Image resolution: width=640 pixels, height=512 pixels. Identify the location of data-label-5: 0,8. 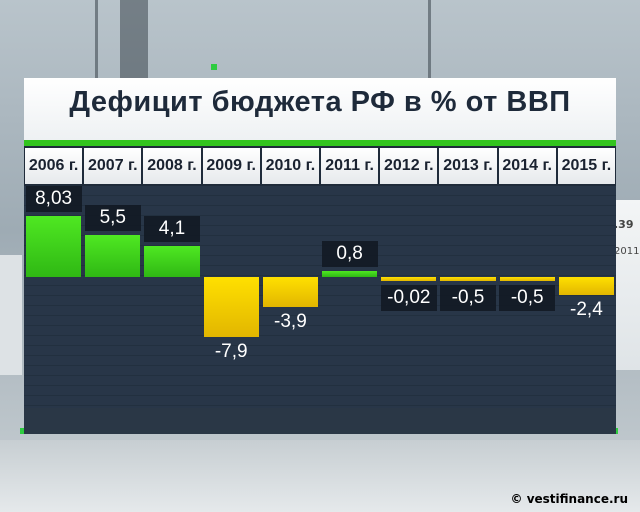
(349, 253).